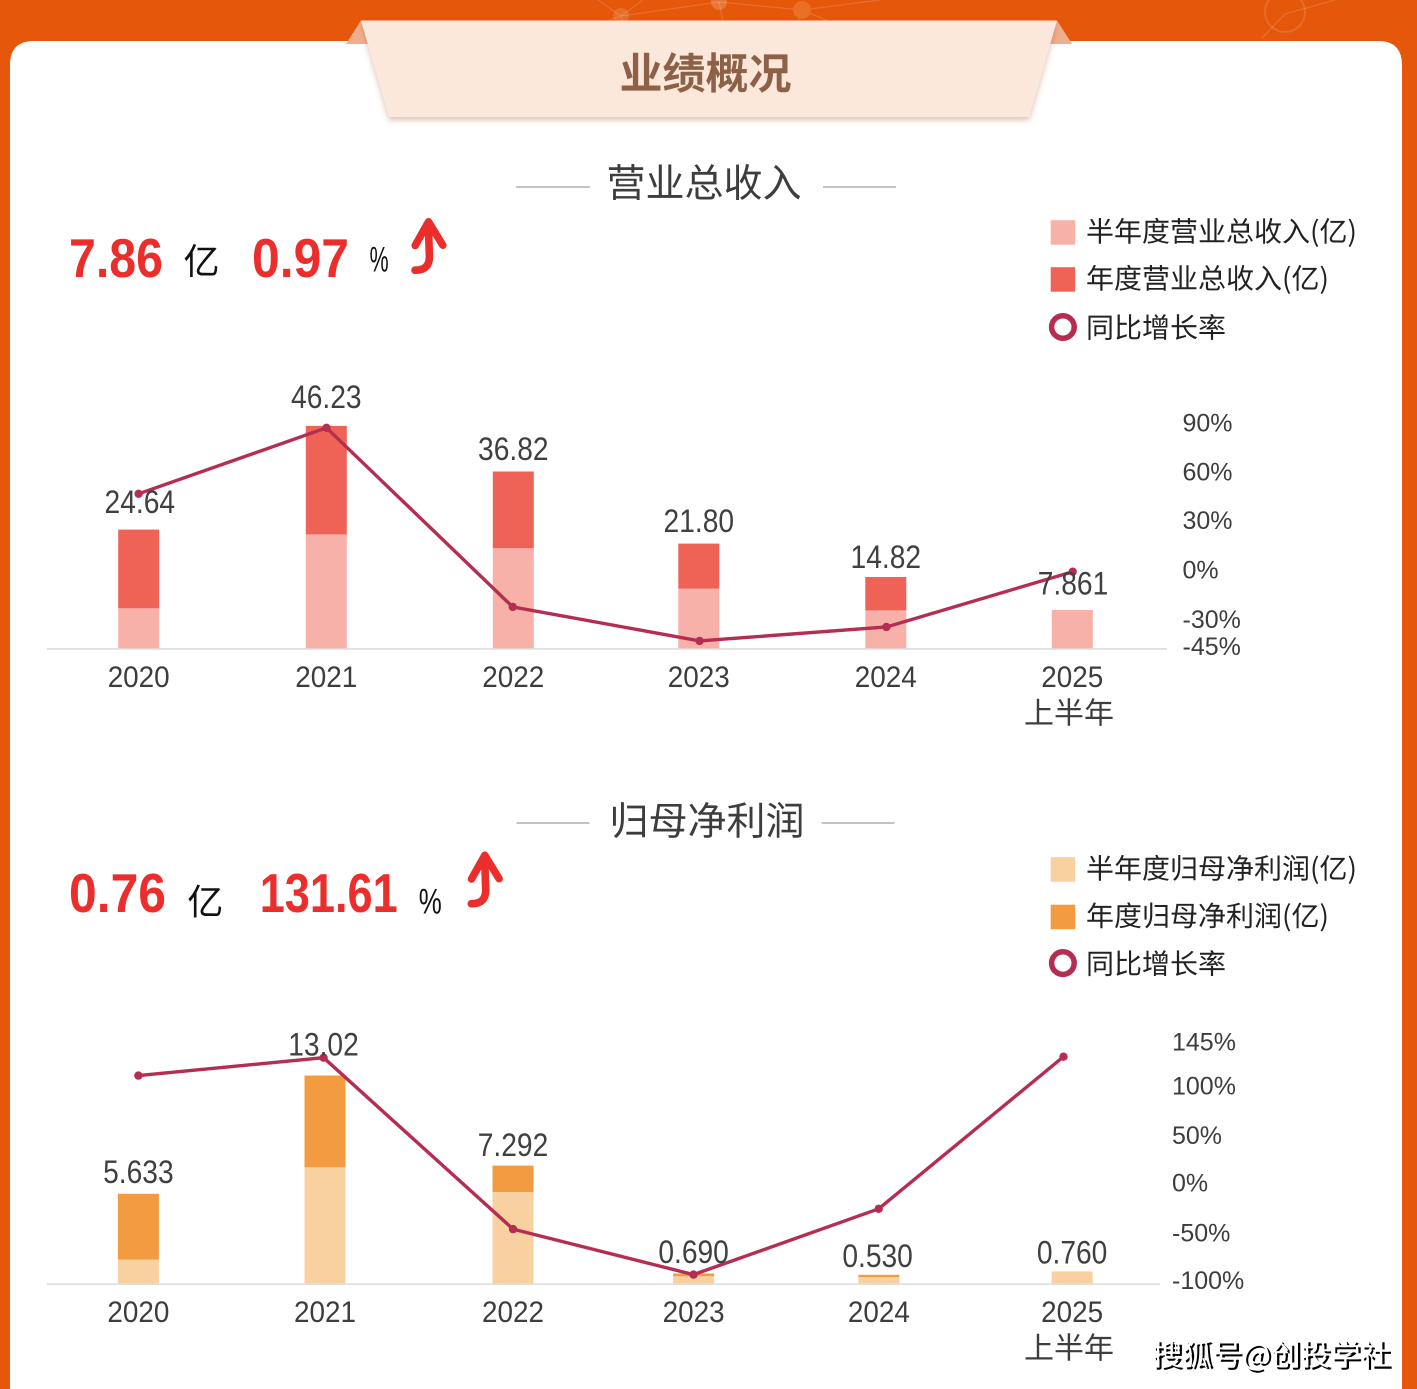  I want to click on svg-text: 24.64, so click(140, 502).